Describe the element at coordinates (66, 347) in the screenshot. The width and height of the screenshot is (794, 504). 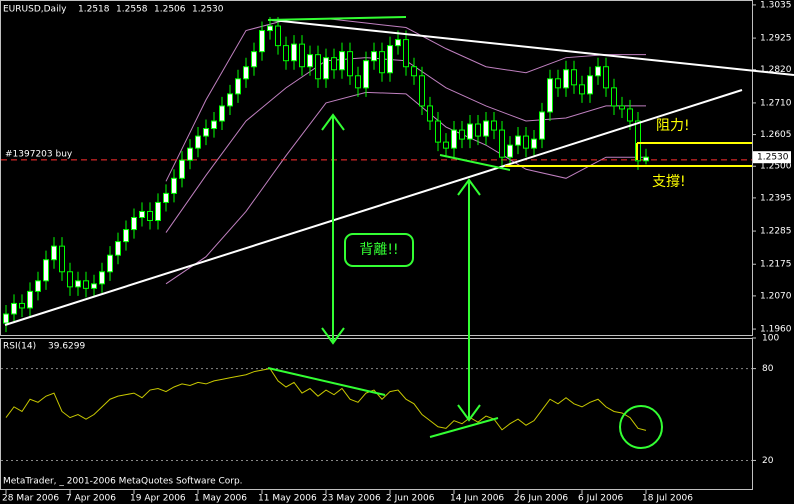
I see `rsi-value: 39.6299` at that location.